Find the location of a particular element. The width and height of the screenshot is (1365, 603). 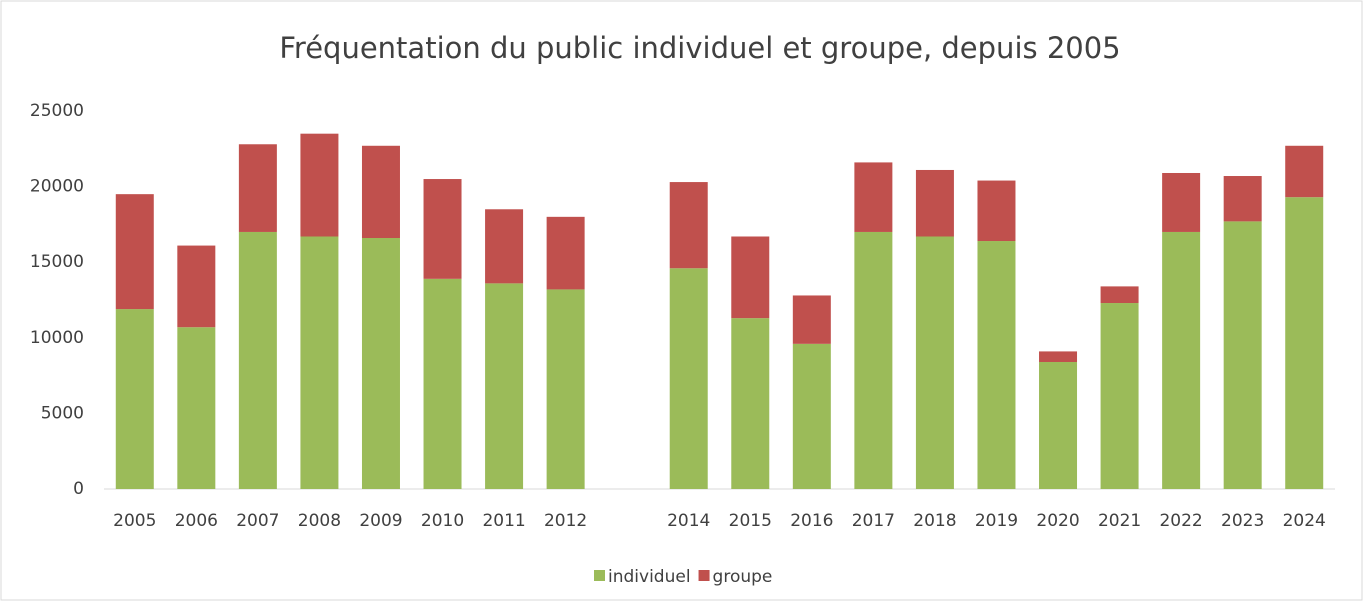

x-tick-label: 2018 is located at coordinates (934, 521).